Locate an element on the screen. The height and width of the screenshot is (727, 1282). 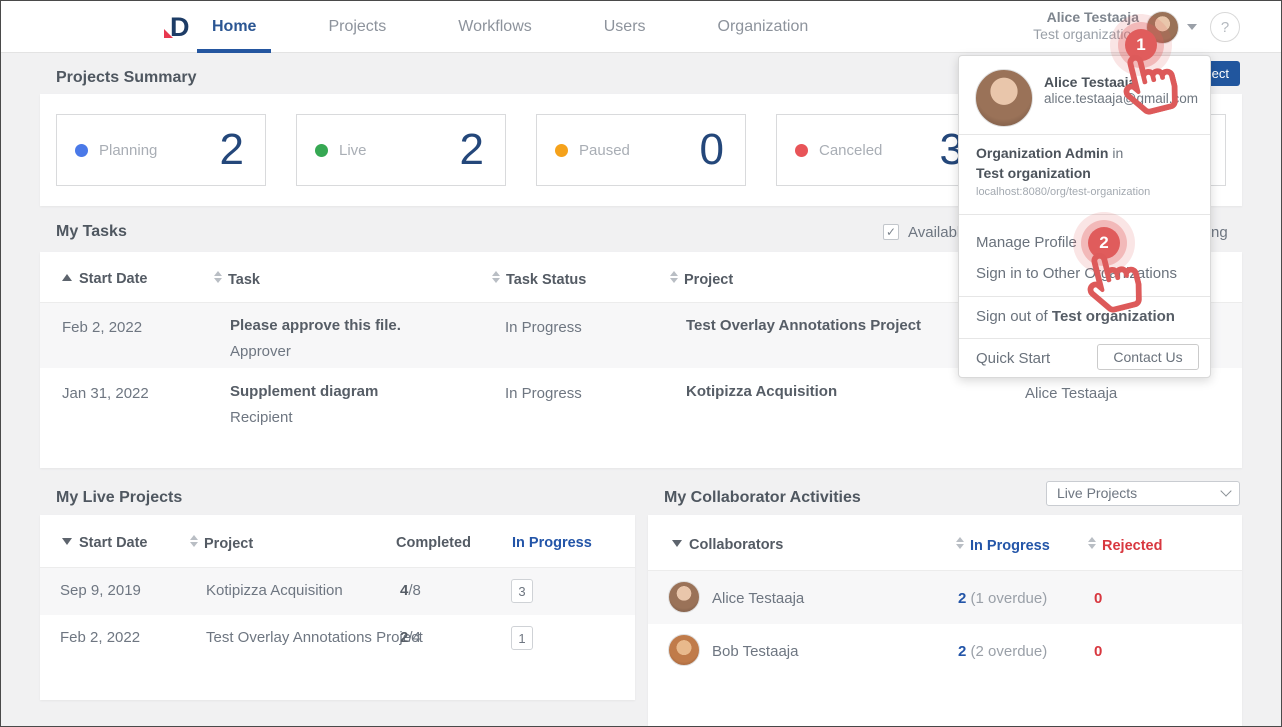
live-completed: 2/4 is located at coordinates (410, 637).